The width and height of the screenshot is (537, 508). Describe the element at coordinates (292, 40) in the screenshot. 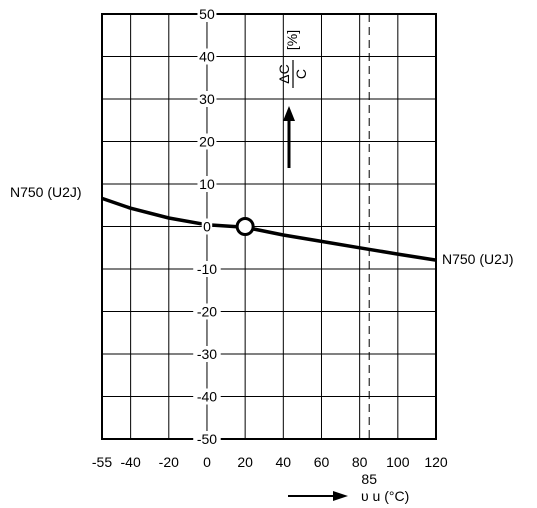

I see `y-axis-label-unit: [%]` at that location.